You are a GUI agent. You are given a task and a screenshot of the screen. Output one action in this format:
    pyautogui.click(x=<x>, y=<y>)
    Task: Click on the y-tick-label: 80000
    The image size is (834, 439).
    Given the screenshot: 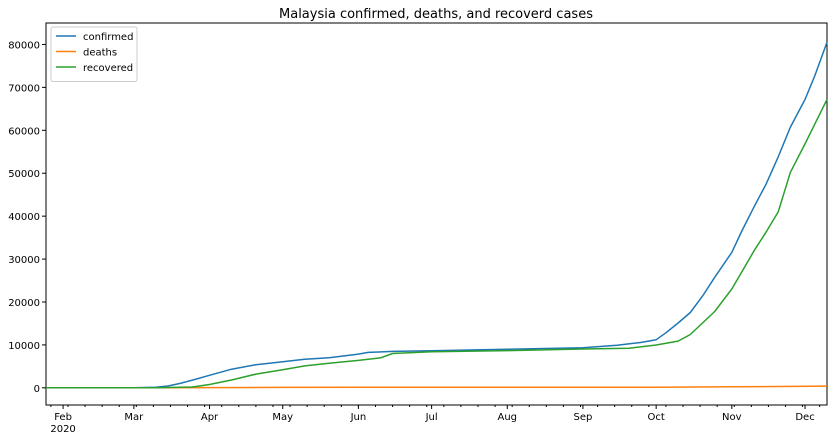 What is the action you would take?
    pyautogui.click(x=24, y=45)
    